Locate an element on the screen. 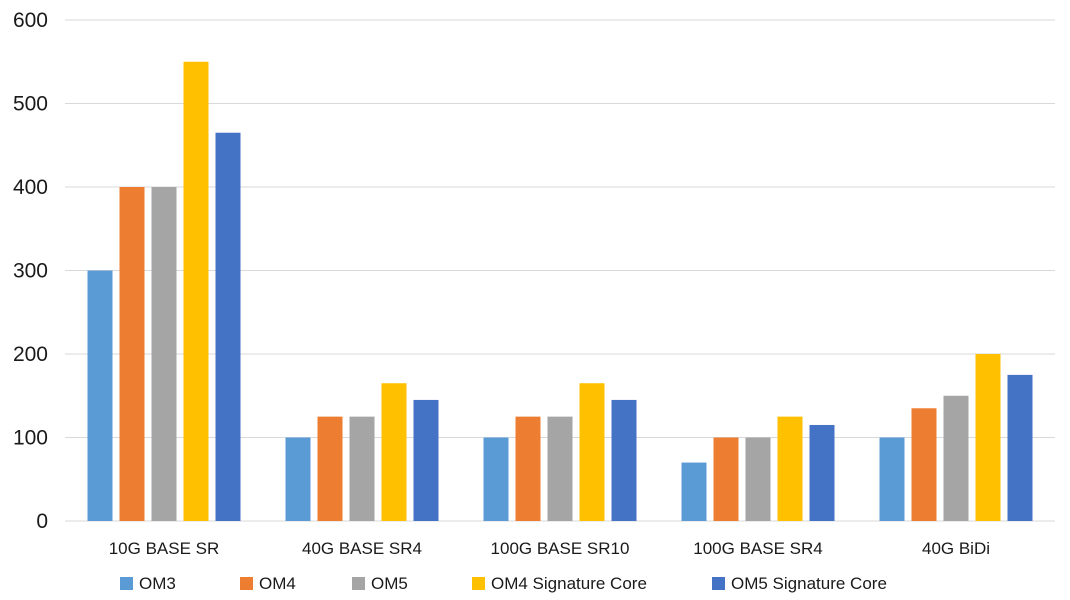 The height and width of the screenshot is (600, 1070). bar-om5-signature-core-40g-base-sr4 is located at coordinates (426, 460).